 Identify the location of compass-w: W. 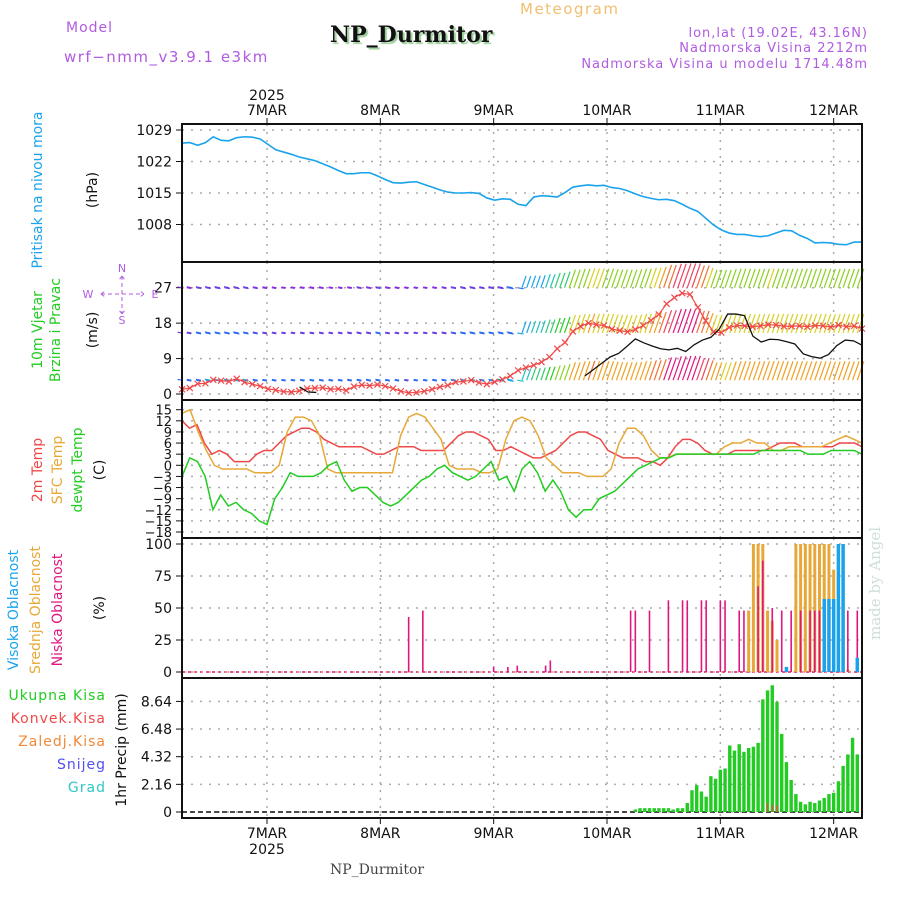
(88, 294).